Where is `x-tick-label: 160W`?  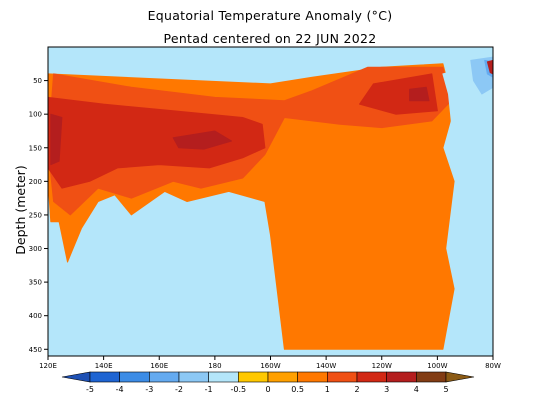 x-tick-label: 160W is located at coordinates (270, 366).